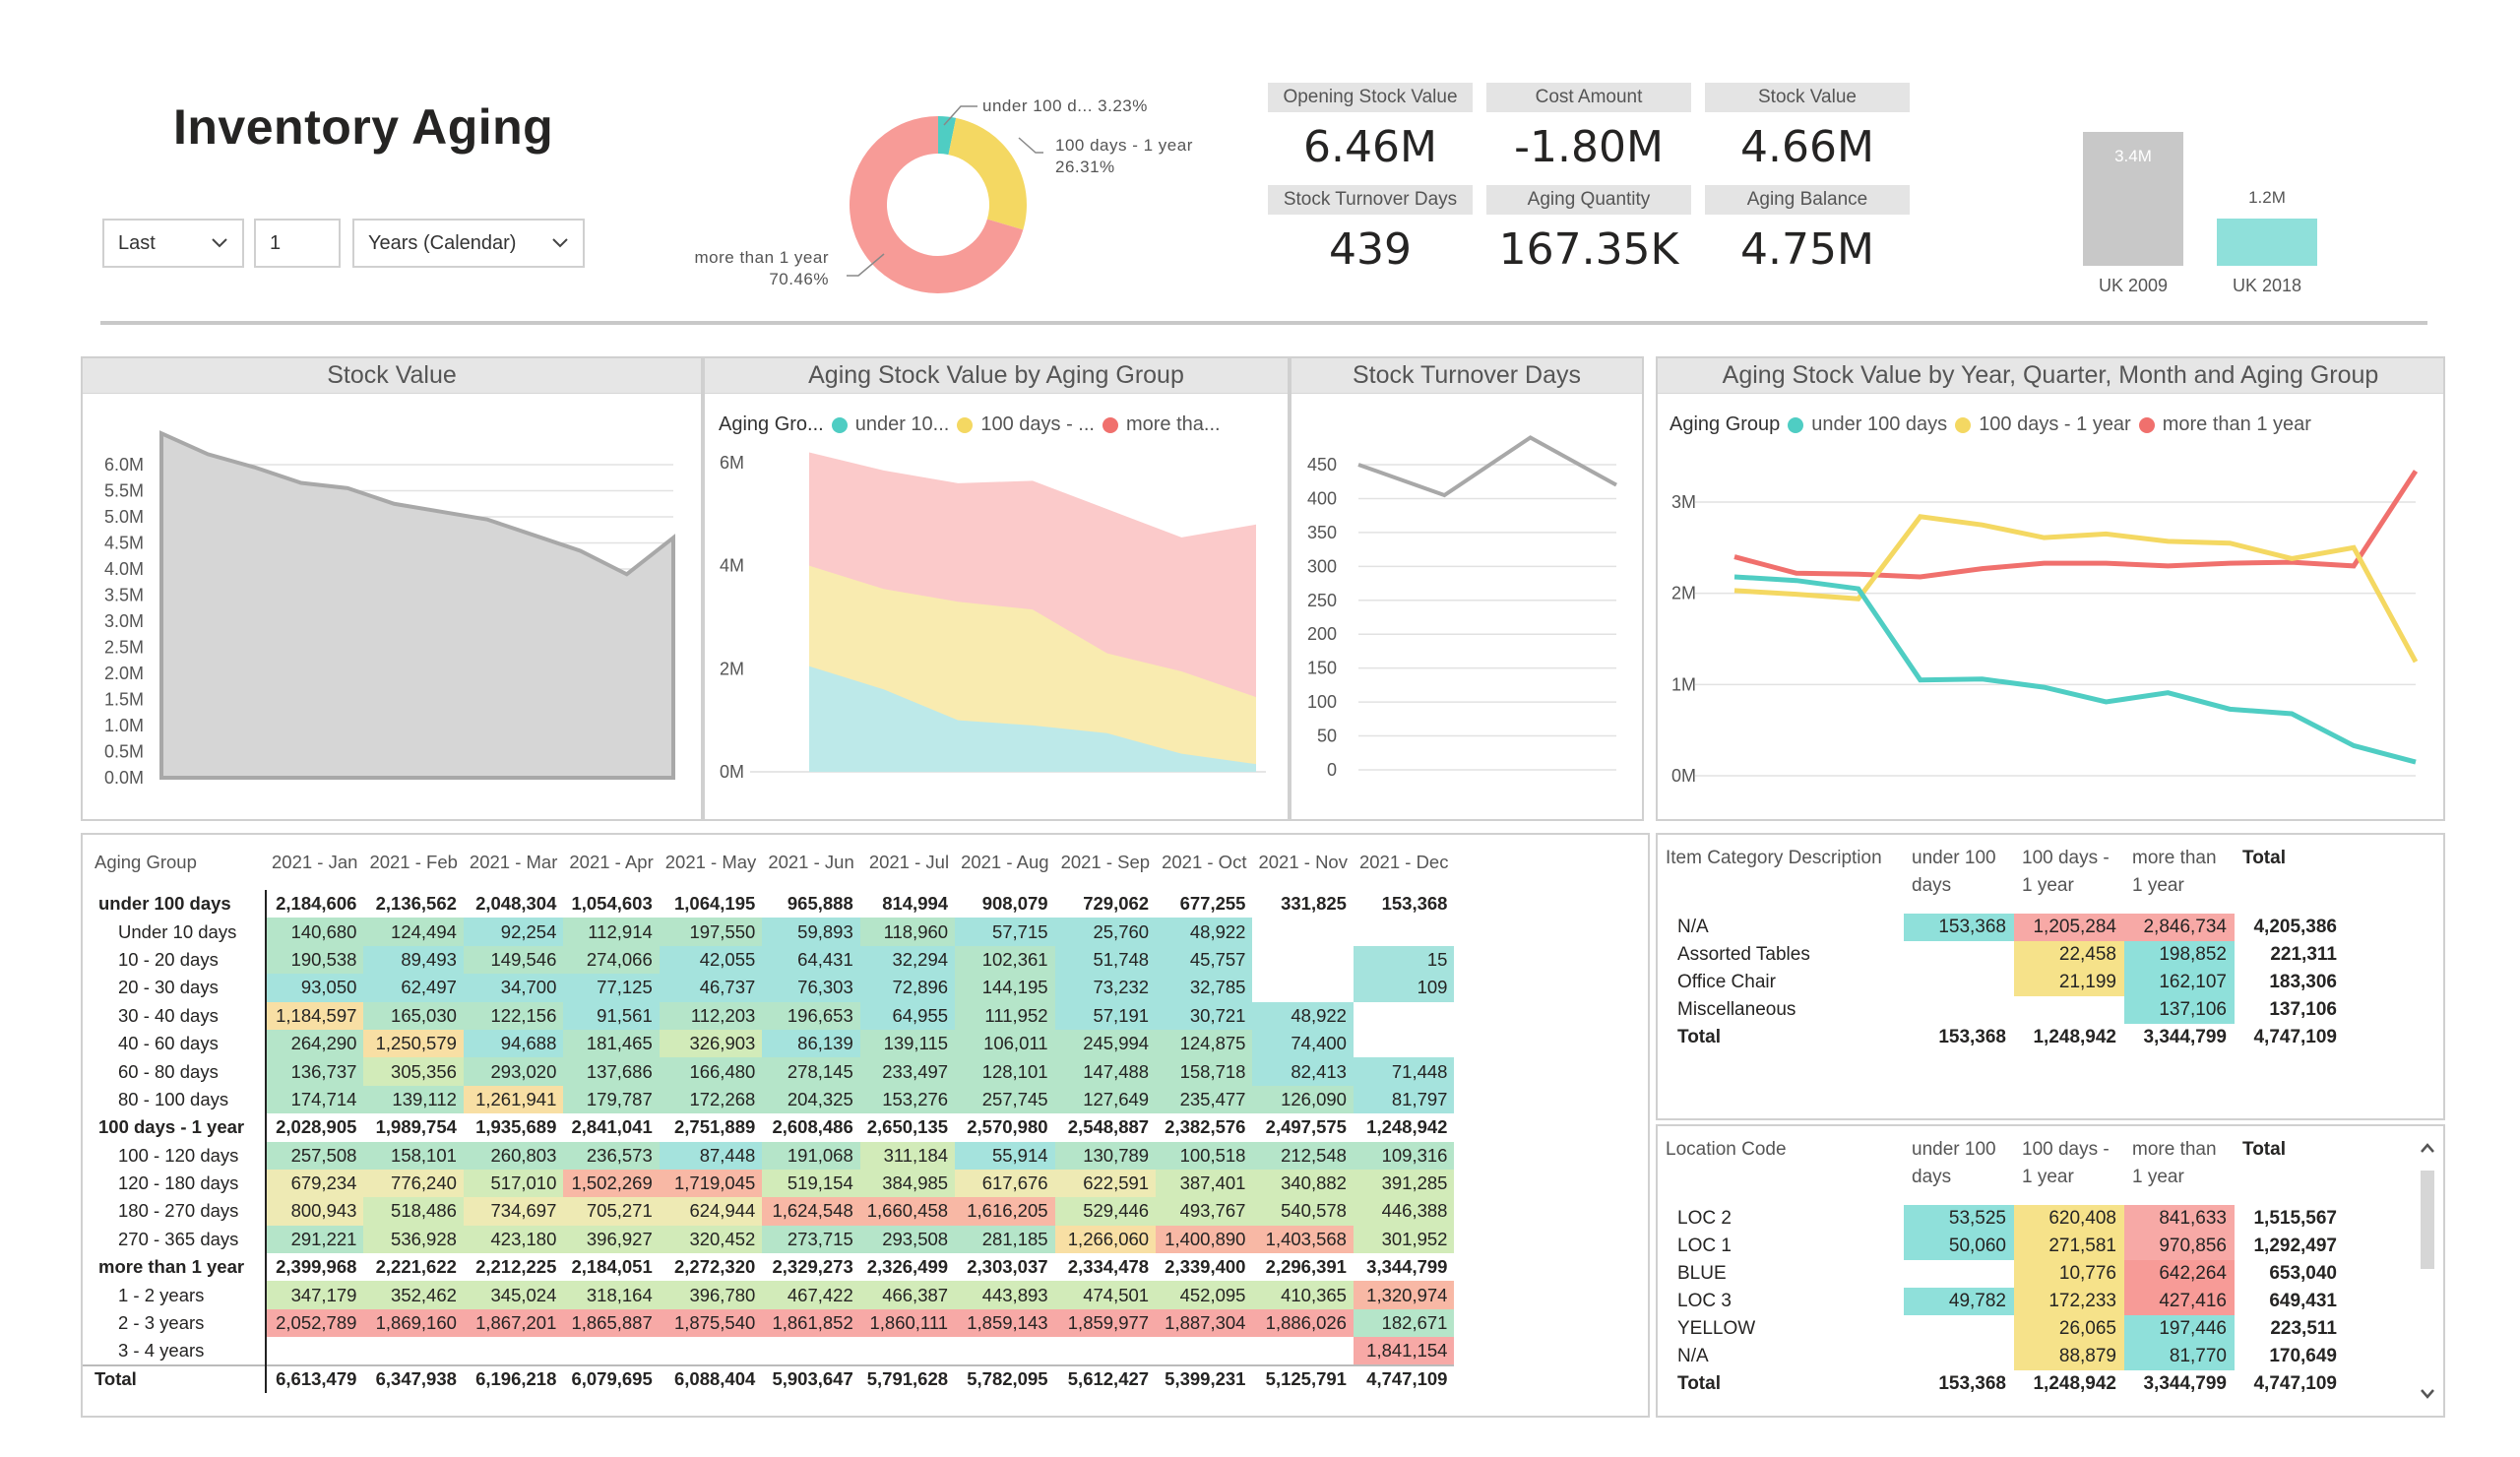 This screenshot has height=1457, width=2520. I want to click on matrix-cell: 2,497,575, so click(1306, 1127).